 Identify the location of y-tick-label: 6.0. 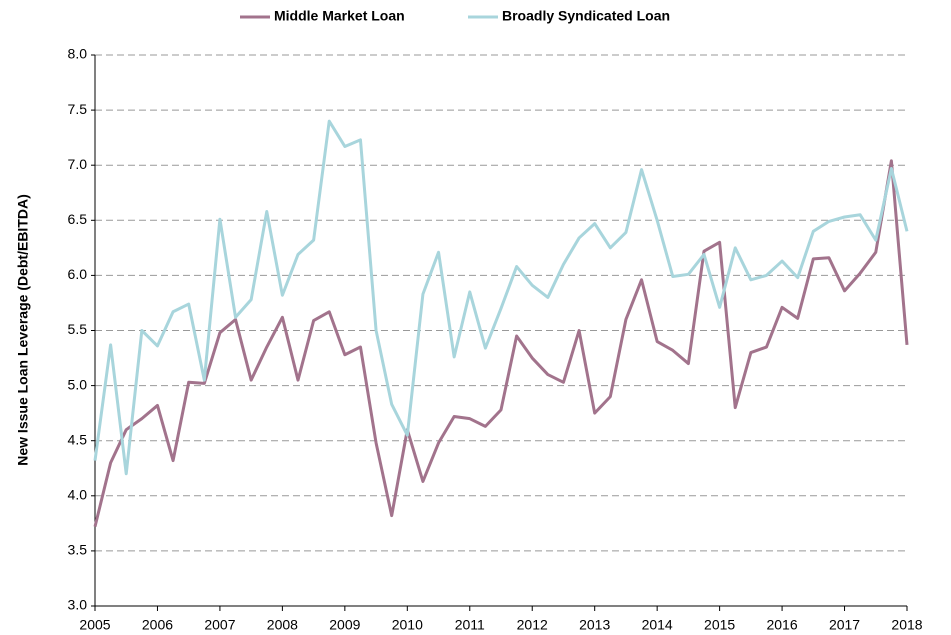
(78, 274).